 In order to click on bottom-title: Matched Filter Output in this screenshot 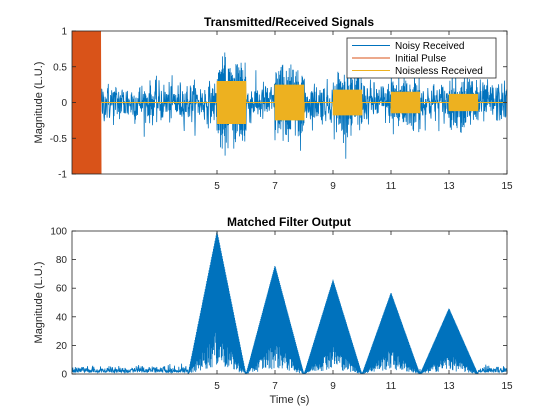, I will do `click(289, 222)`.